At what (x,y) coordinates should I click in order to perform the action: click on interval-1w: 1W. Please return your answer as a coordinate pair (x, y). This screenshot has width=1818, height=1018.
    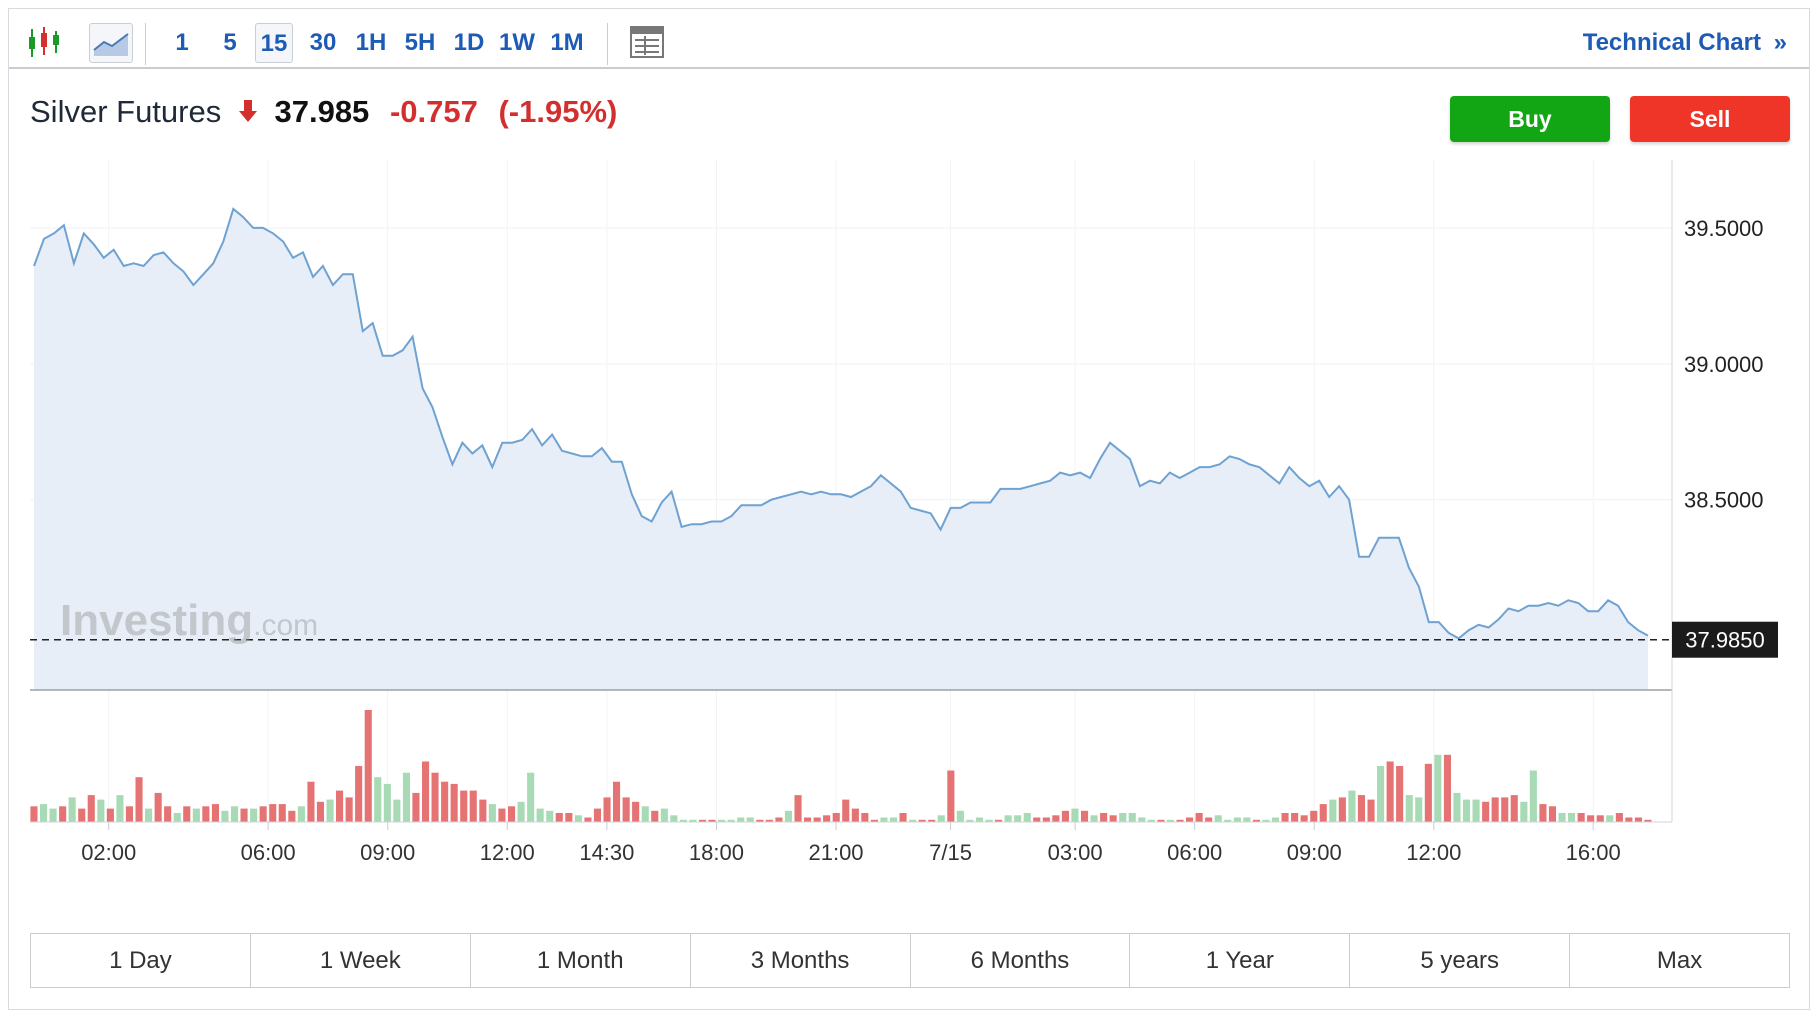
    Looking at the image, I should click on (517, 42).